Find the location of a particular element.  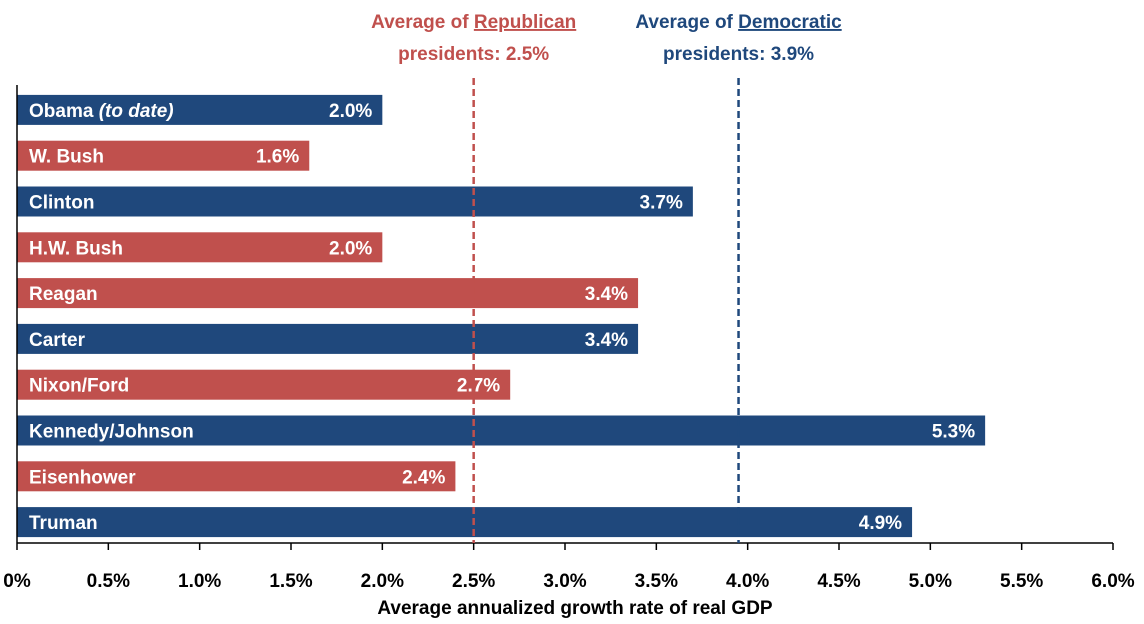

bar-carter is located at coordinates (328, 338).